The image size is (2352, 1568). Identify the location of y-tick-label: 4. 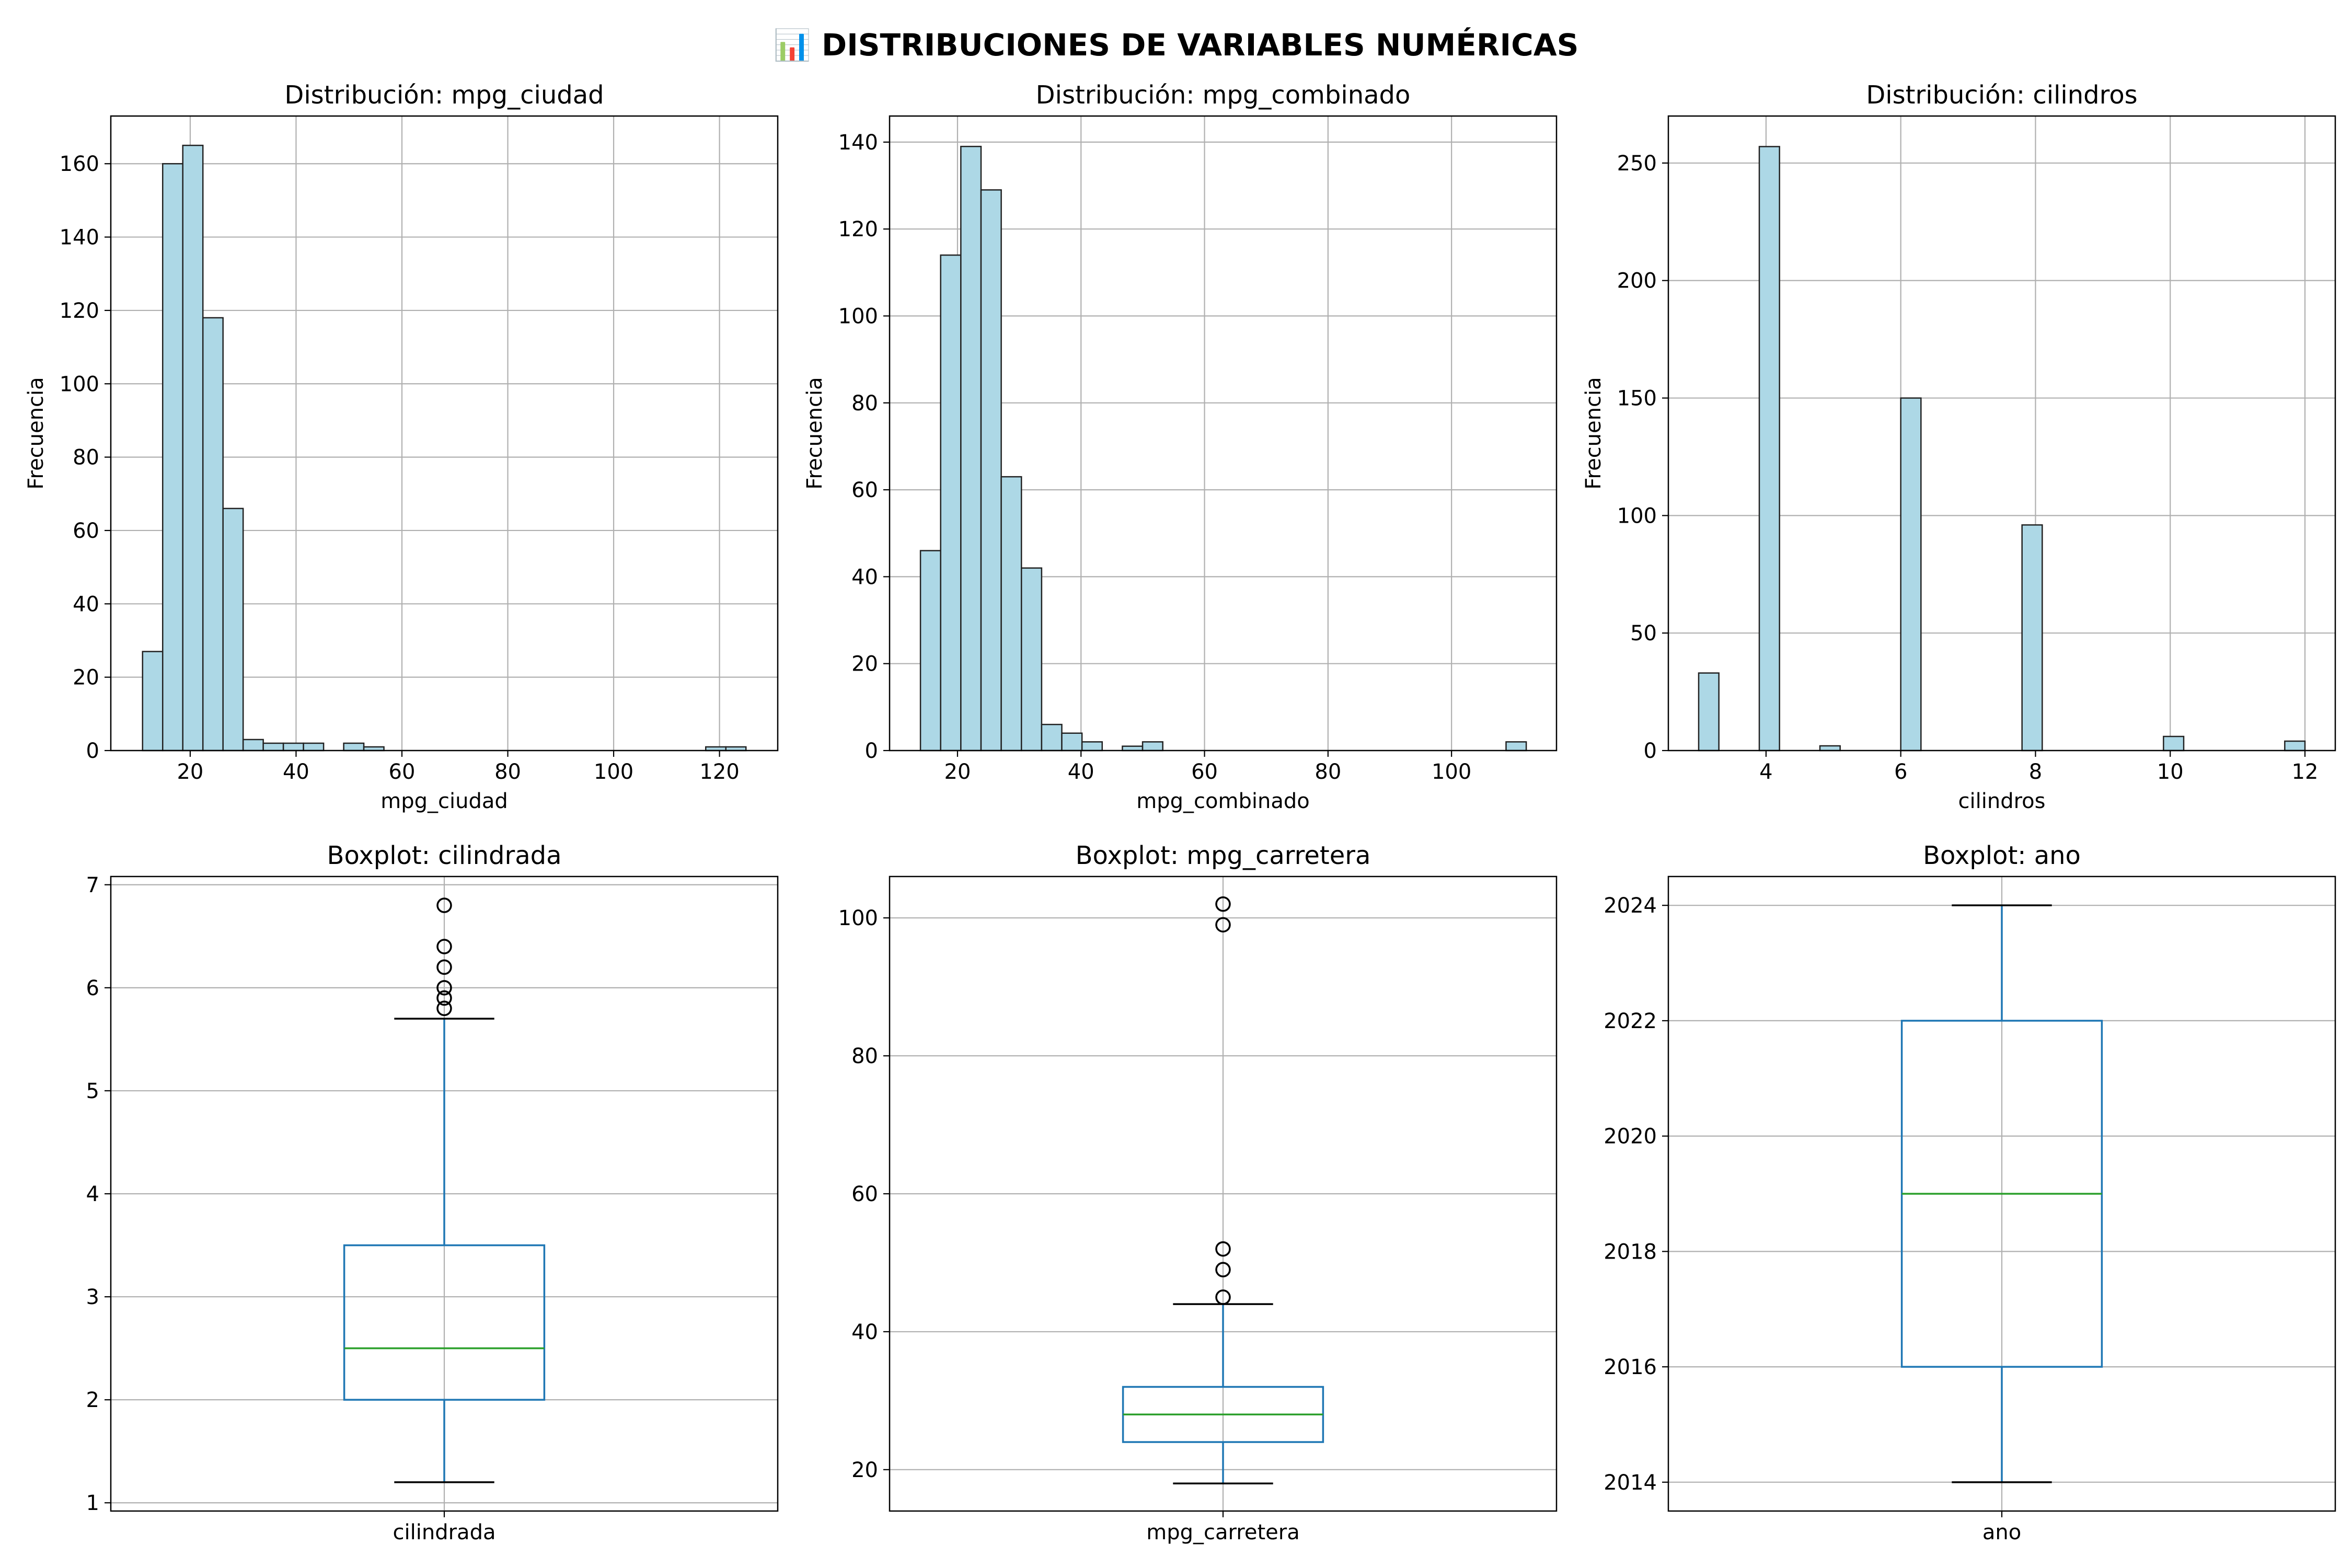
(92, 1194).